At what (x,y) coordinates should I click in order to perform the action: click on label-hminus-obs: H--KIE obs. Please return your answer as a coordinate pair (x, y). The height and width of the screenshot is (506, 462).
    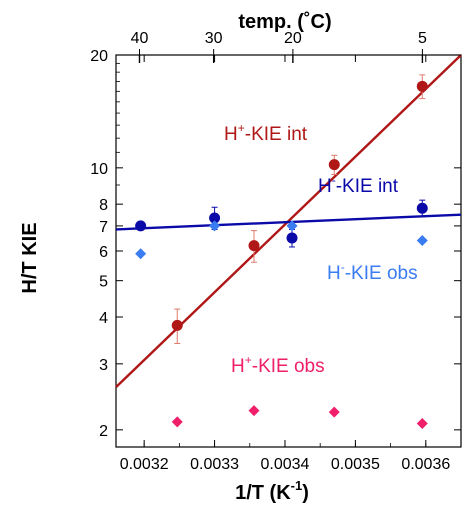
    Looking at the image, I should click on (372, 272).